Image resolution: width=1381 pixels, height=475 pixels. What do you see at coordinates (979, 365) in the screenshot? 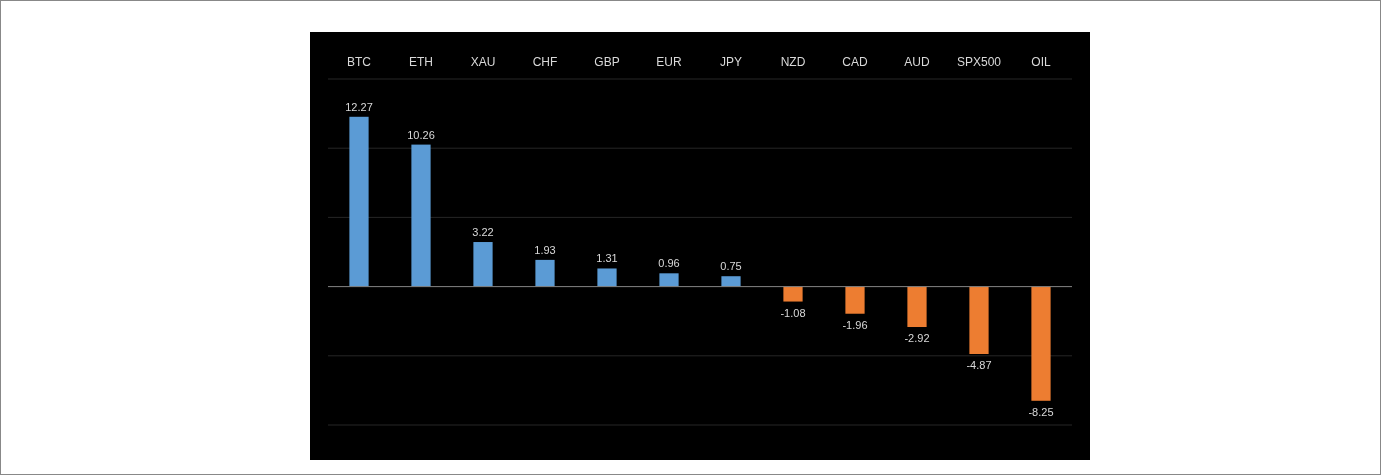
I see `data-label: -4.87` at bounding box center [979, 365].